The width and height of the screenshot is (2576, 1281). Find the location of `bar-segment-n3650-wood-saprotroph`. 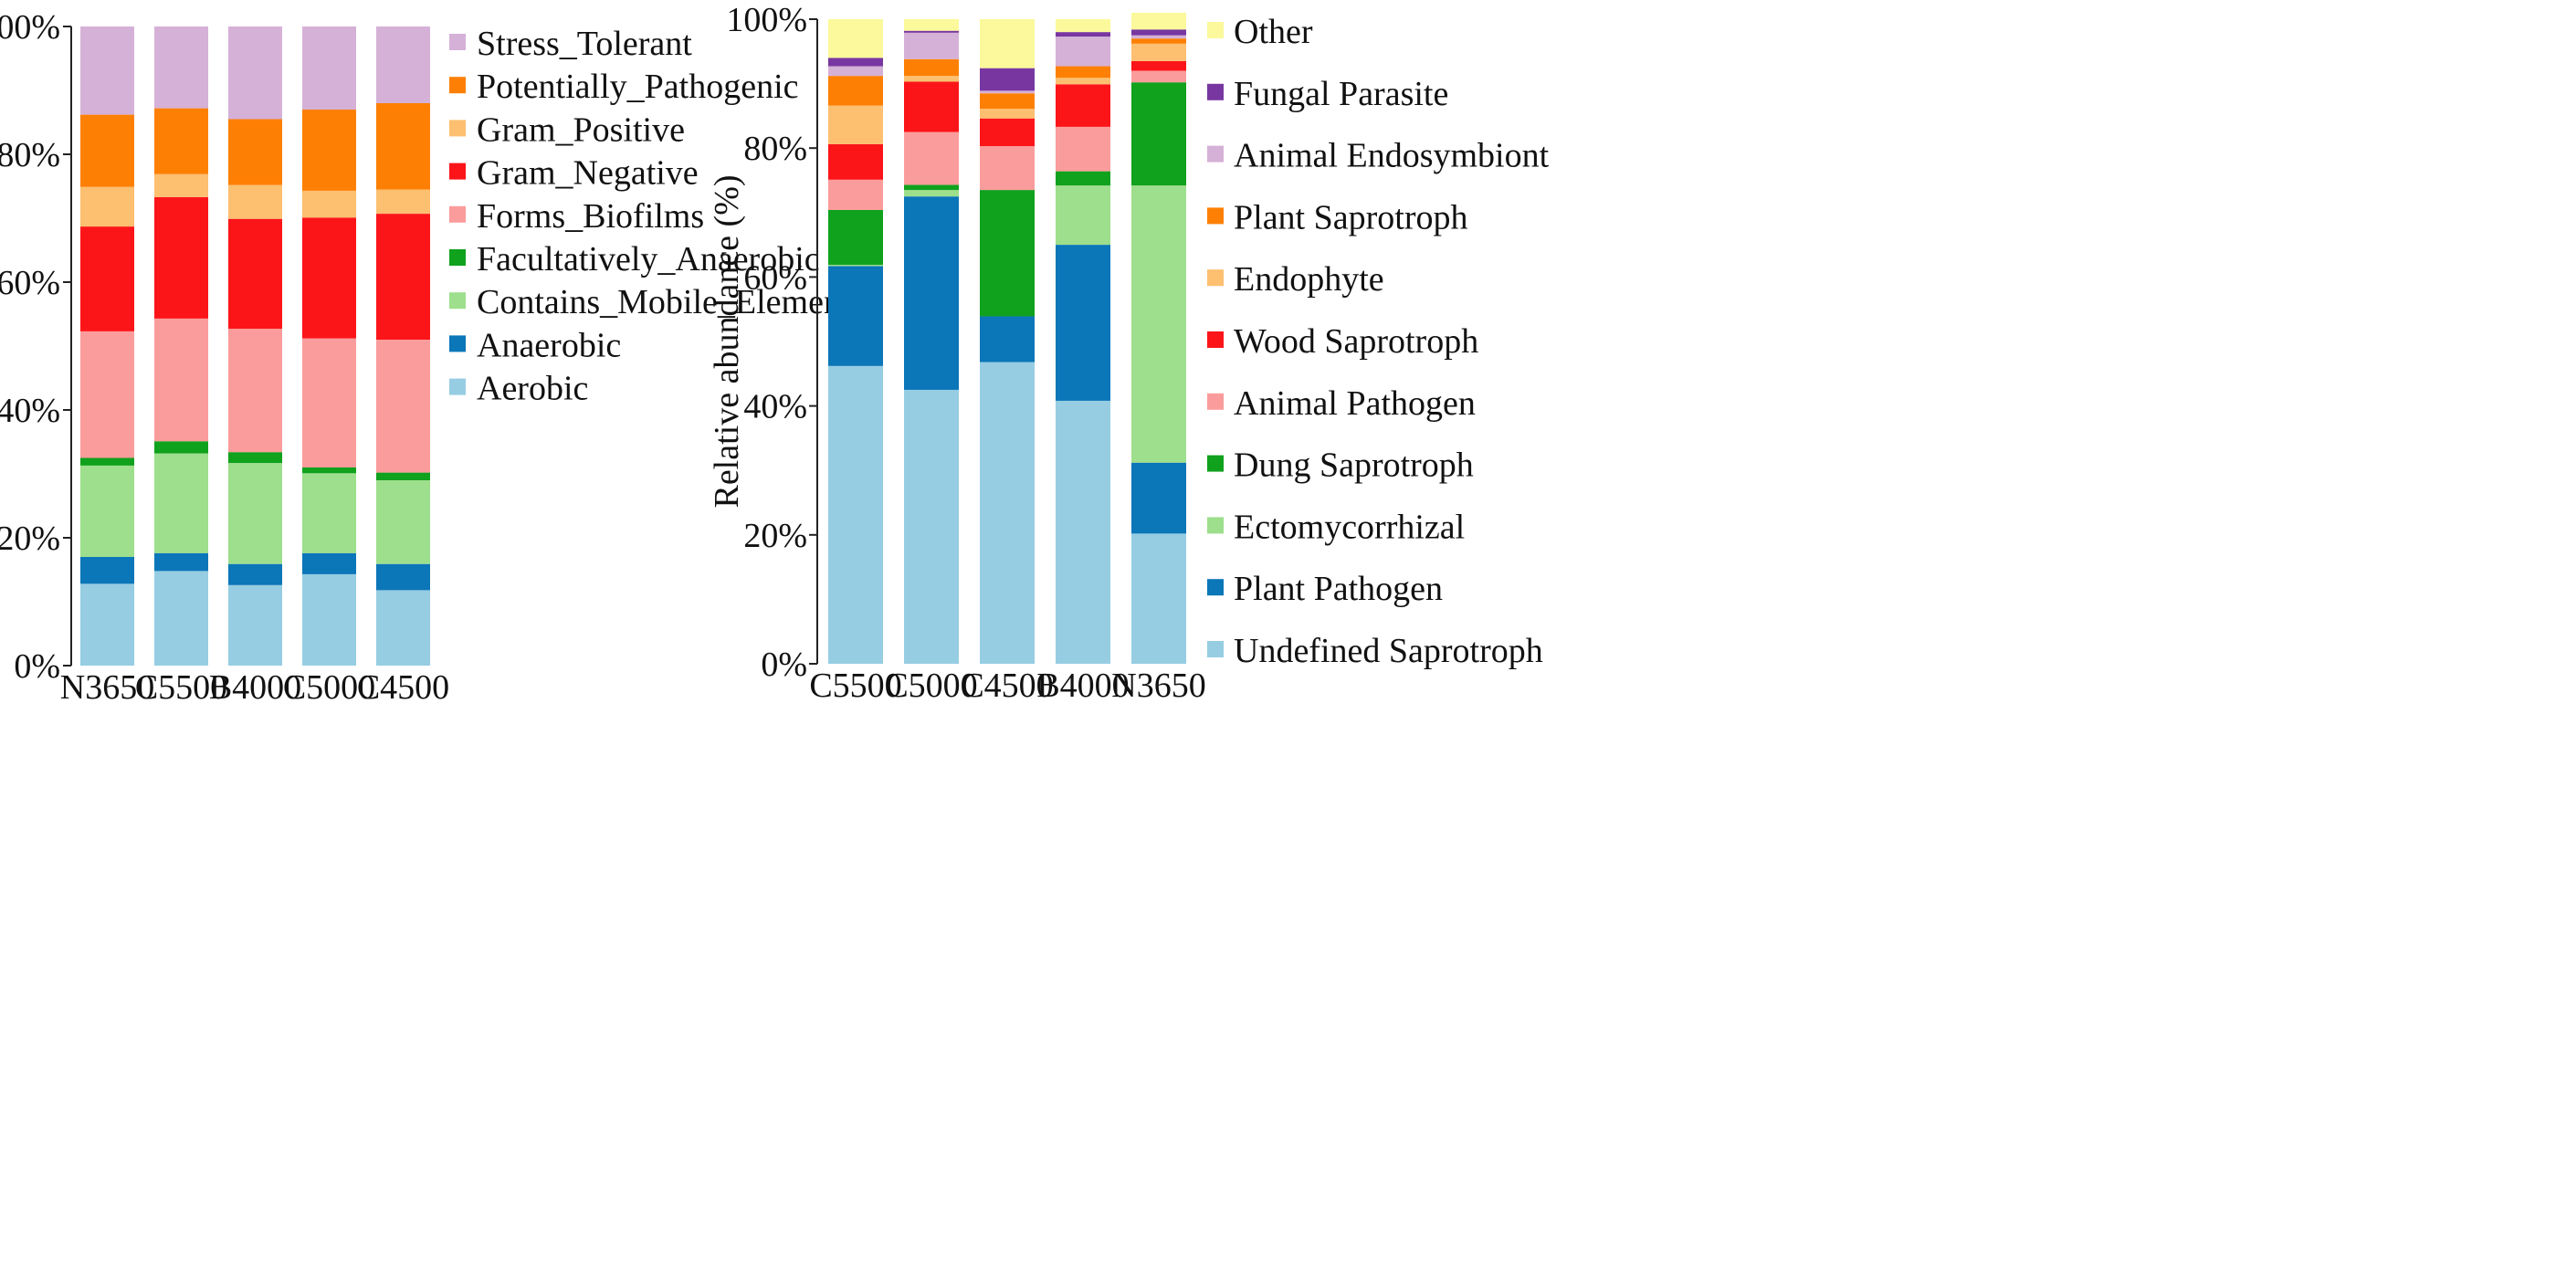

bar-segment-n3650-wood-saprotroph is located at coordinates (1158, 65).